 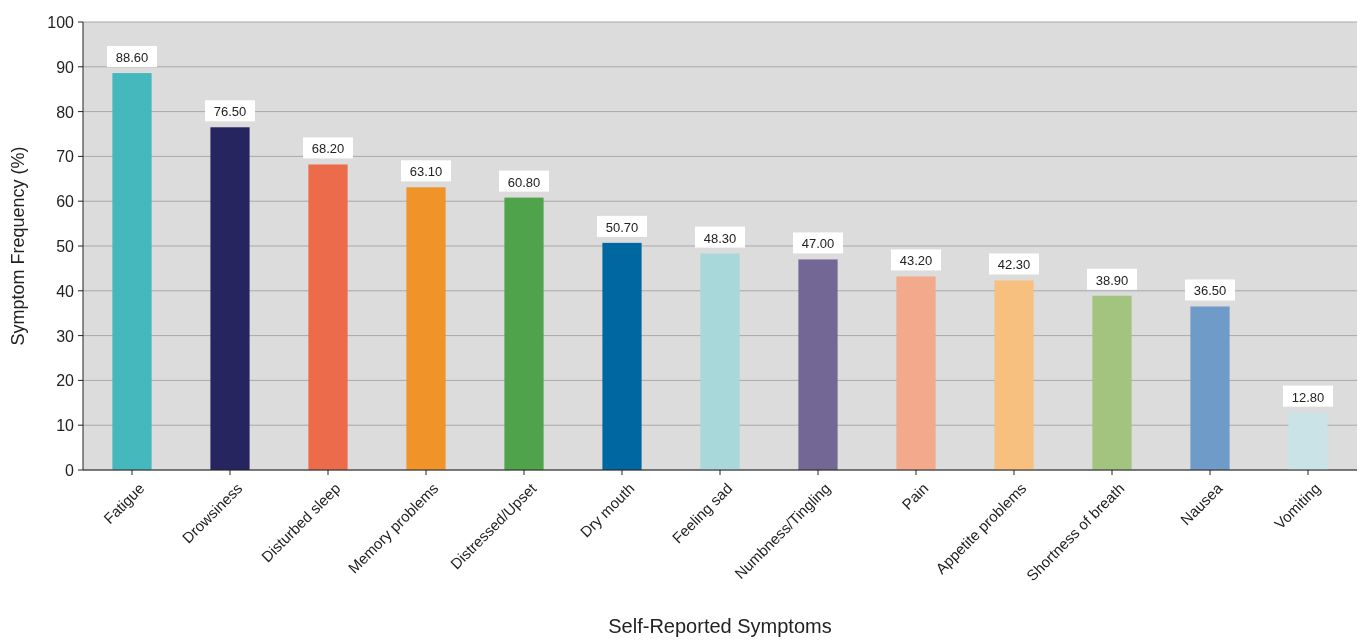 I want to click on y-tick-label: 60, so click(x=65, y=202).